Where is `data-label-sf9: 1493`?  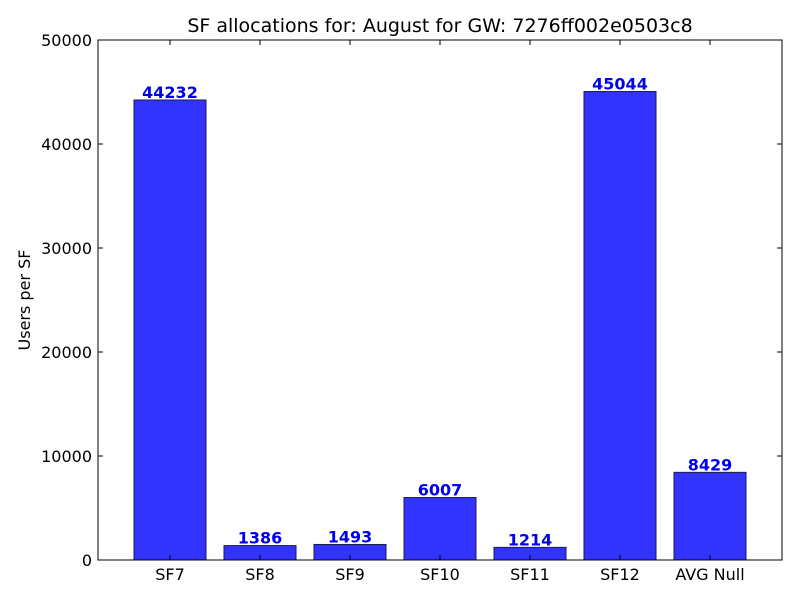 data-label-sf9: 1493 is located at coordinates (350, 536).